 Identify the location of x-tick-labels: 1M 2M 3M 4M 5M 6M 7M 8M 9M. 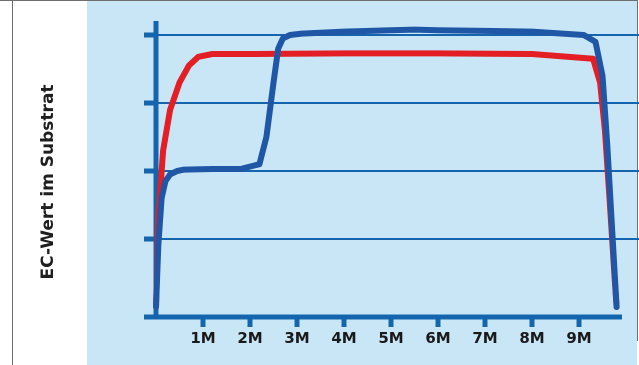
(390, 338).